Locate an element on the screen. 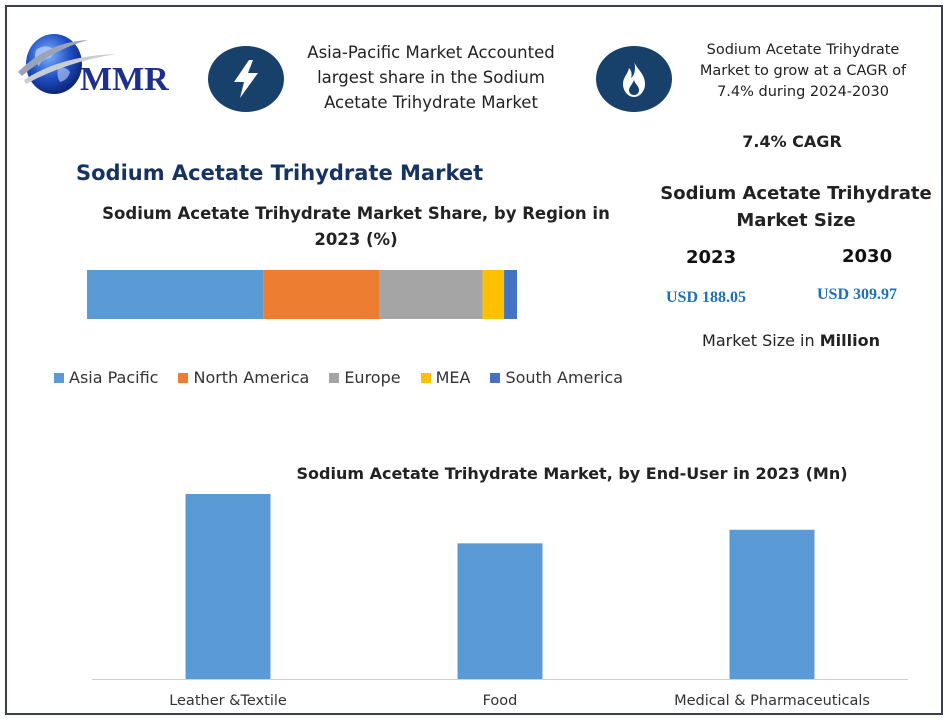 The width and height of the screenshot is (952, 723). stack-segment-south-america is located at coordinates (510, 294).